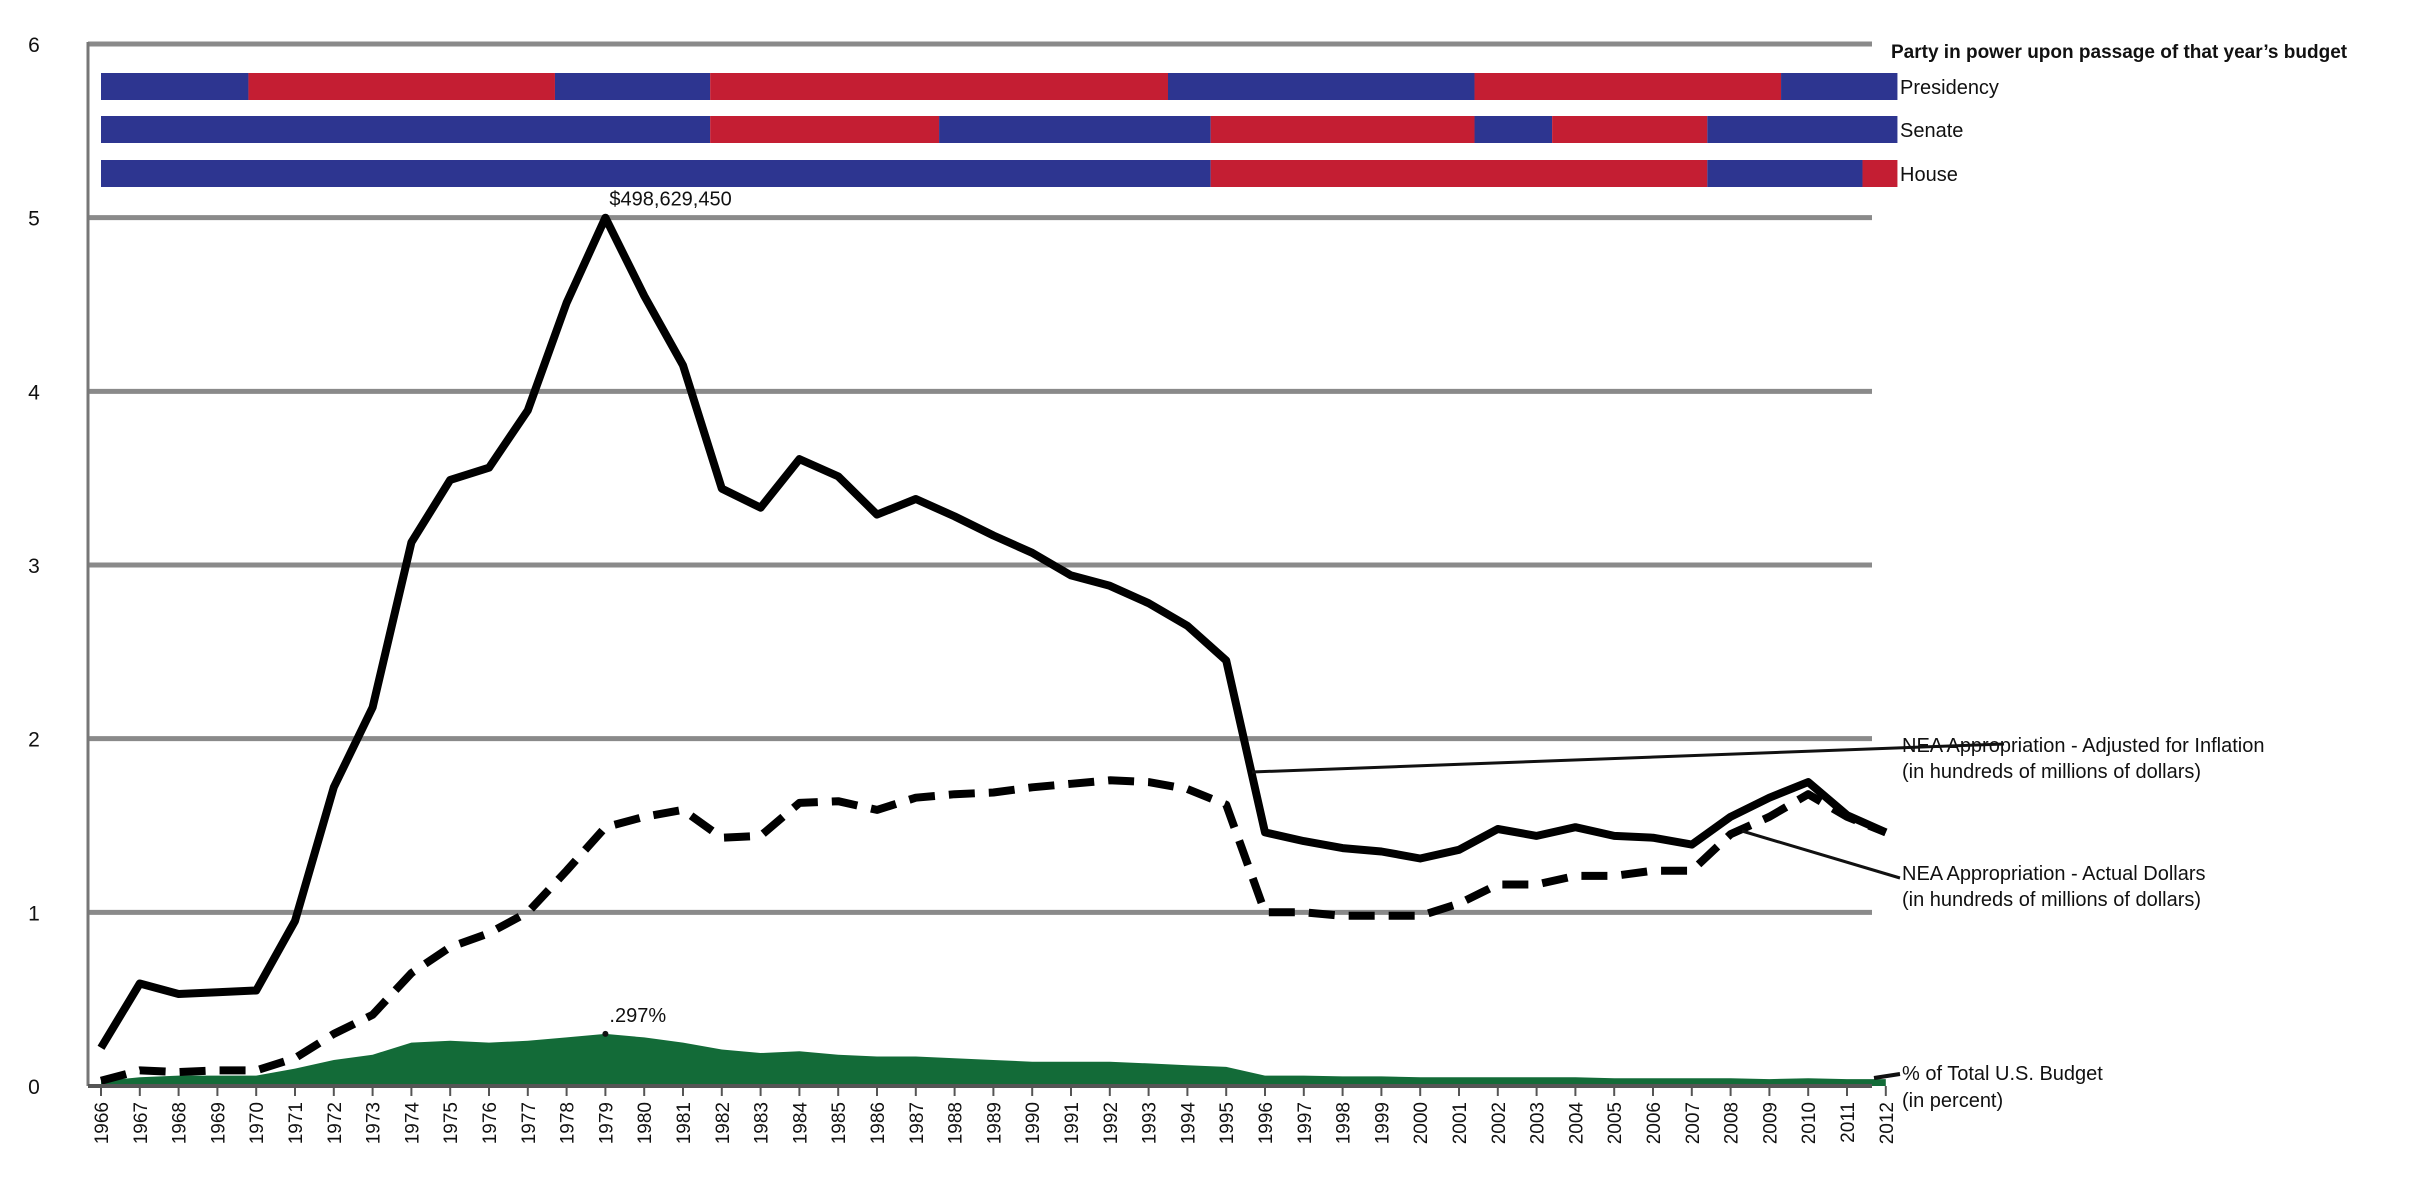  Describe the element at coordinates (218, 1123) in the screenshot. I see `x-tick-label: 1969` at that location.